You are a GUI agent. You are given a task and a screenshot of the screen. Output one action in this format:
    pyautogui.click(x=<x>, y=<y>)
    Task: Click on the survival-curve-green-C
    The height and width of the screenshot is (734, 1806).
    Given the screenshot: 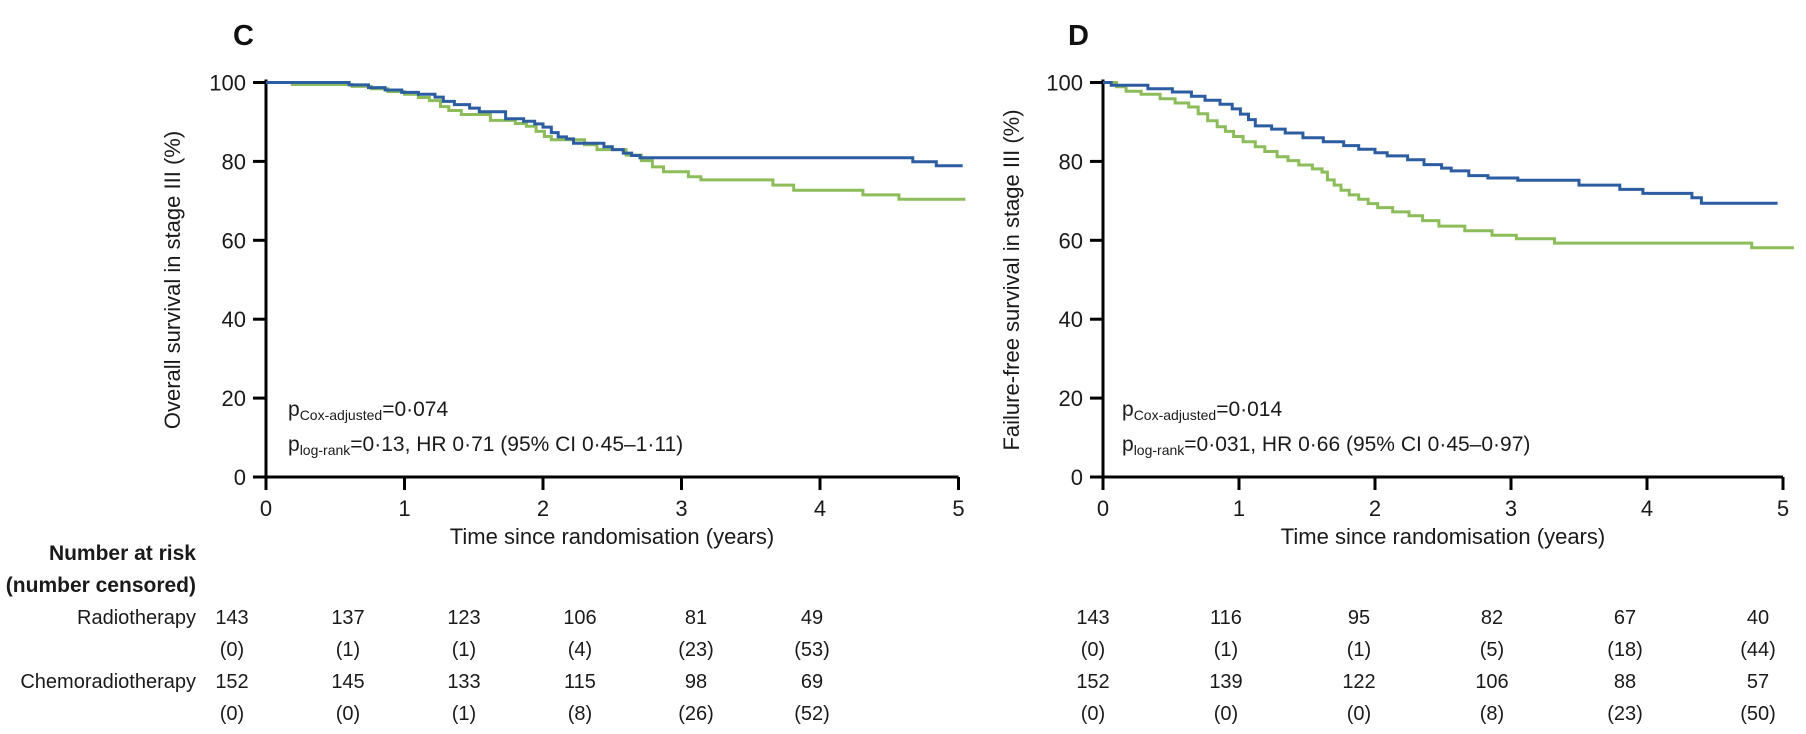 What is the action you would take?
    pyautogui.click(x=616, y=141)
    